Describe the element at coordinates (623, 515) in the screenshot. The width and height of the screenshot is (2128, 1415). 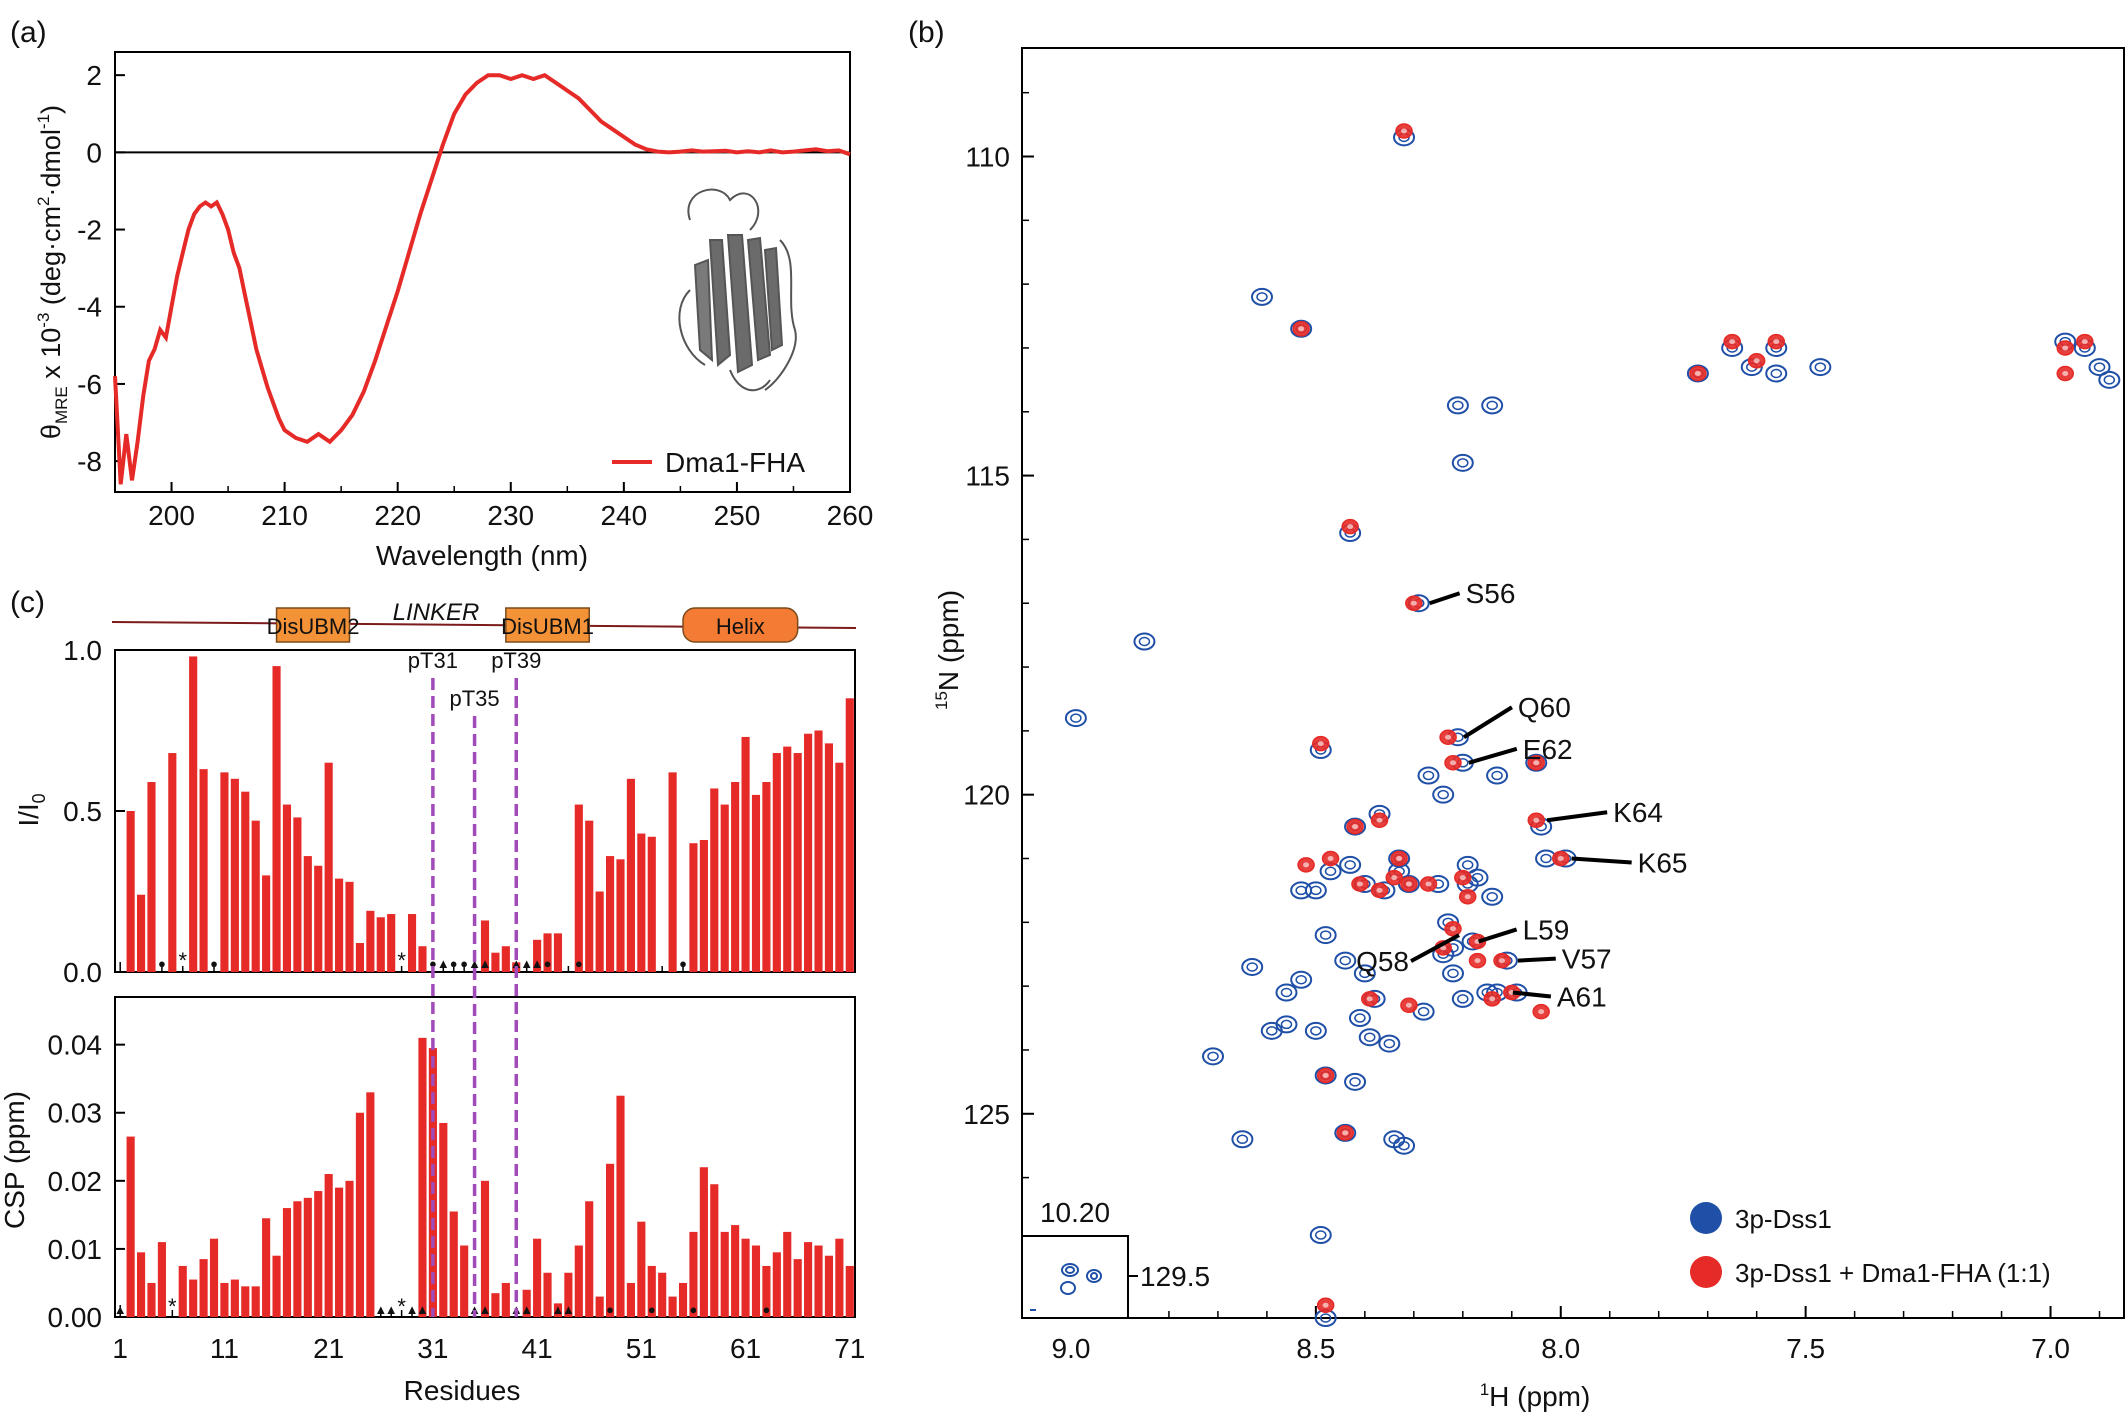
I see `cd-x-tick-label: 240` at that location.